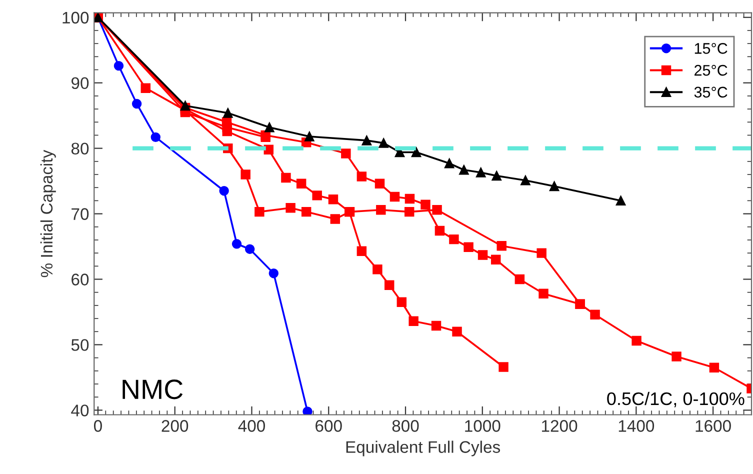 The height and width of the screenshot is (474, 753). Describe the element at coordinates (482, 426) in the screenshot. I see `x-tick-label: 1000` at that location.